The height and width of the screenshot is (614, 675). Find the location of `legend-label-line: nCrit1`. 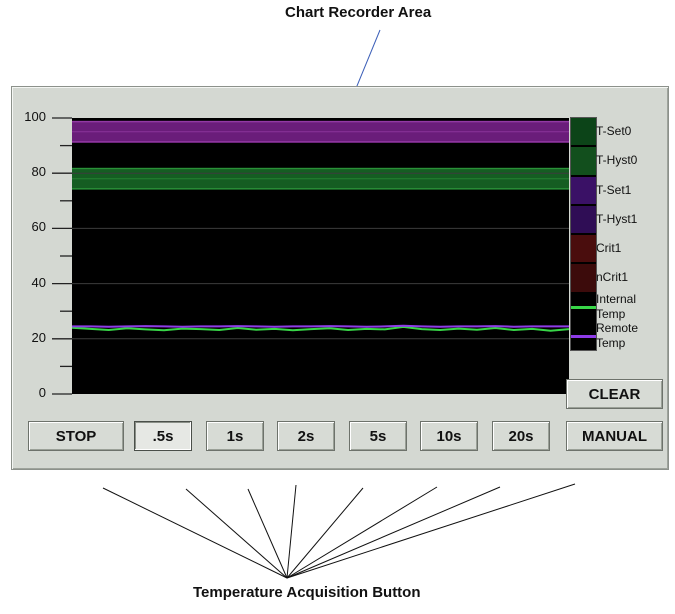

legend-label-line: nCrit1 is located at coordinates (612, 277).